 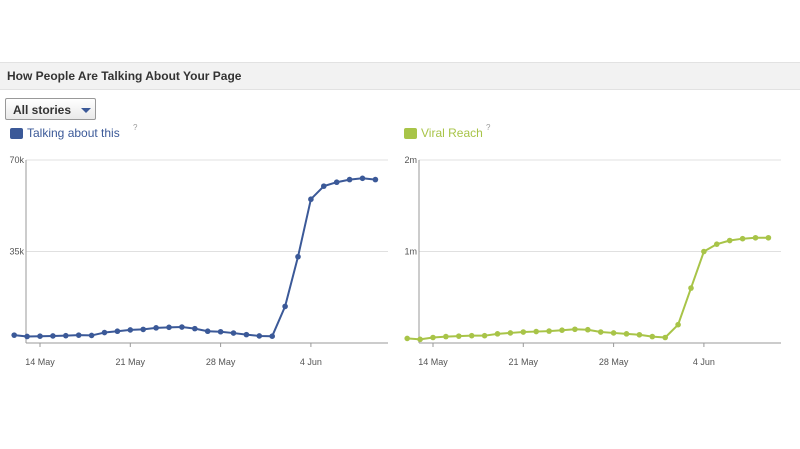 What do you see at coordinates (400, 76) in the screenshot?
I see `section-header: How People Are Talking About Your Page` at bounding box center [400, 76].